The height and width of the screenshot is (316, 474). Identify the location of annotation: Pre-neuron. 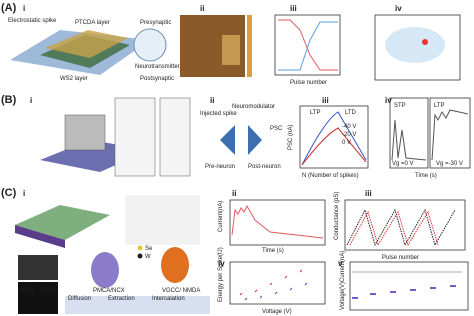
(220, 167).